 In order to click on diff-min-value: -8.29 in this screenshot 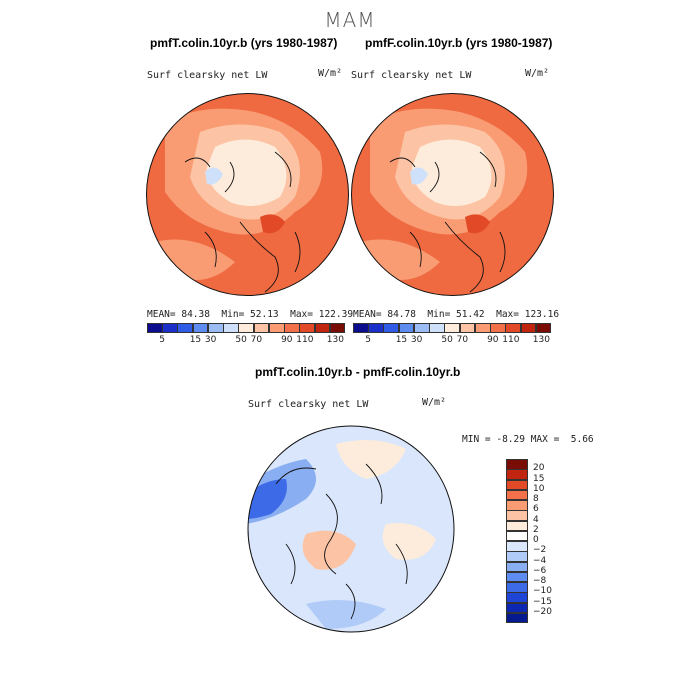, I will do `click(510, 439)`.